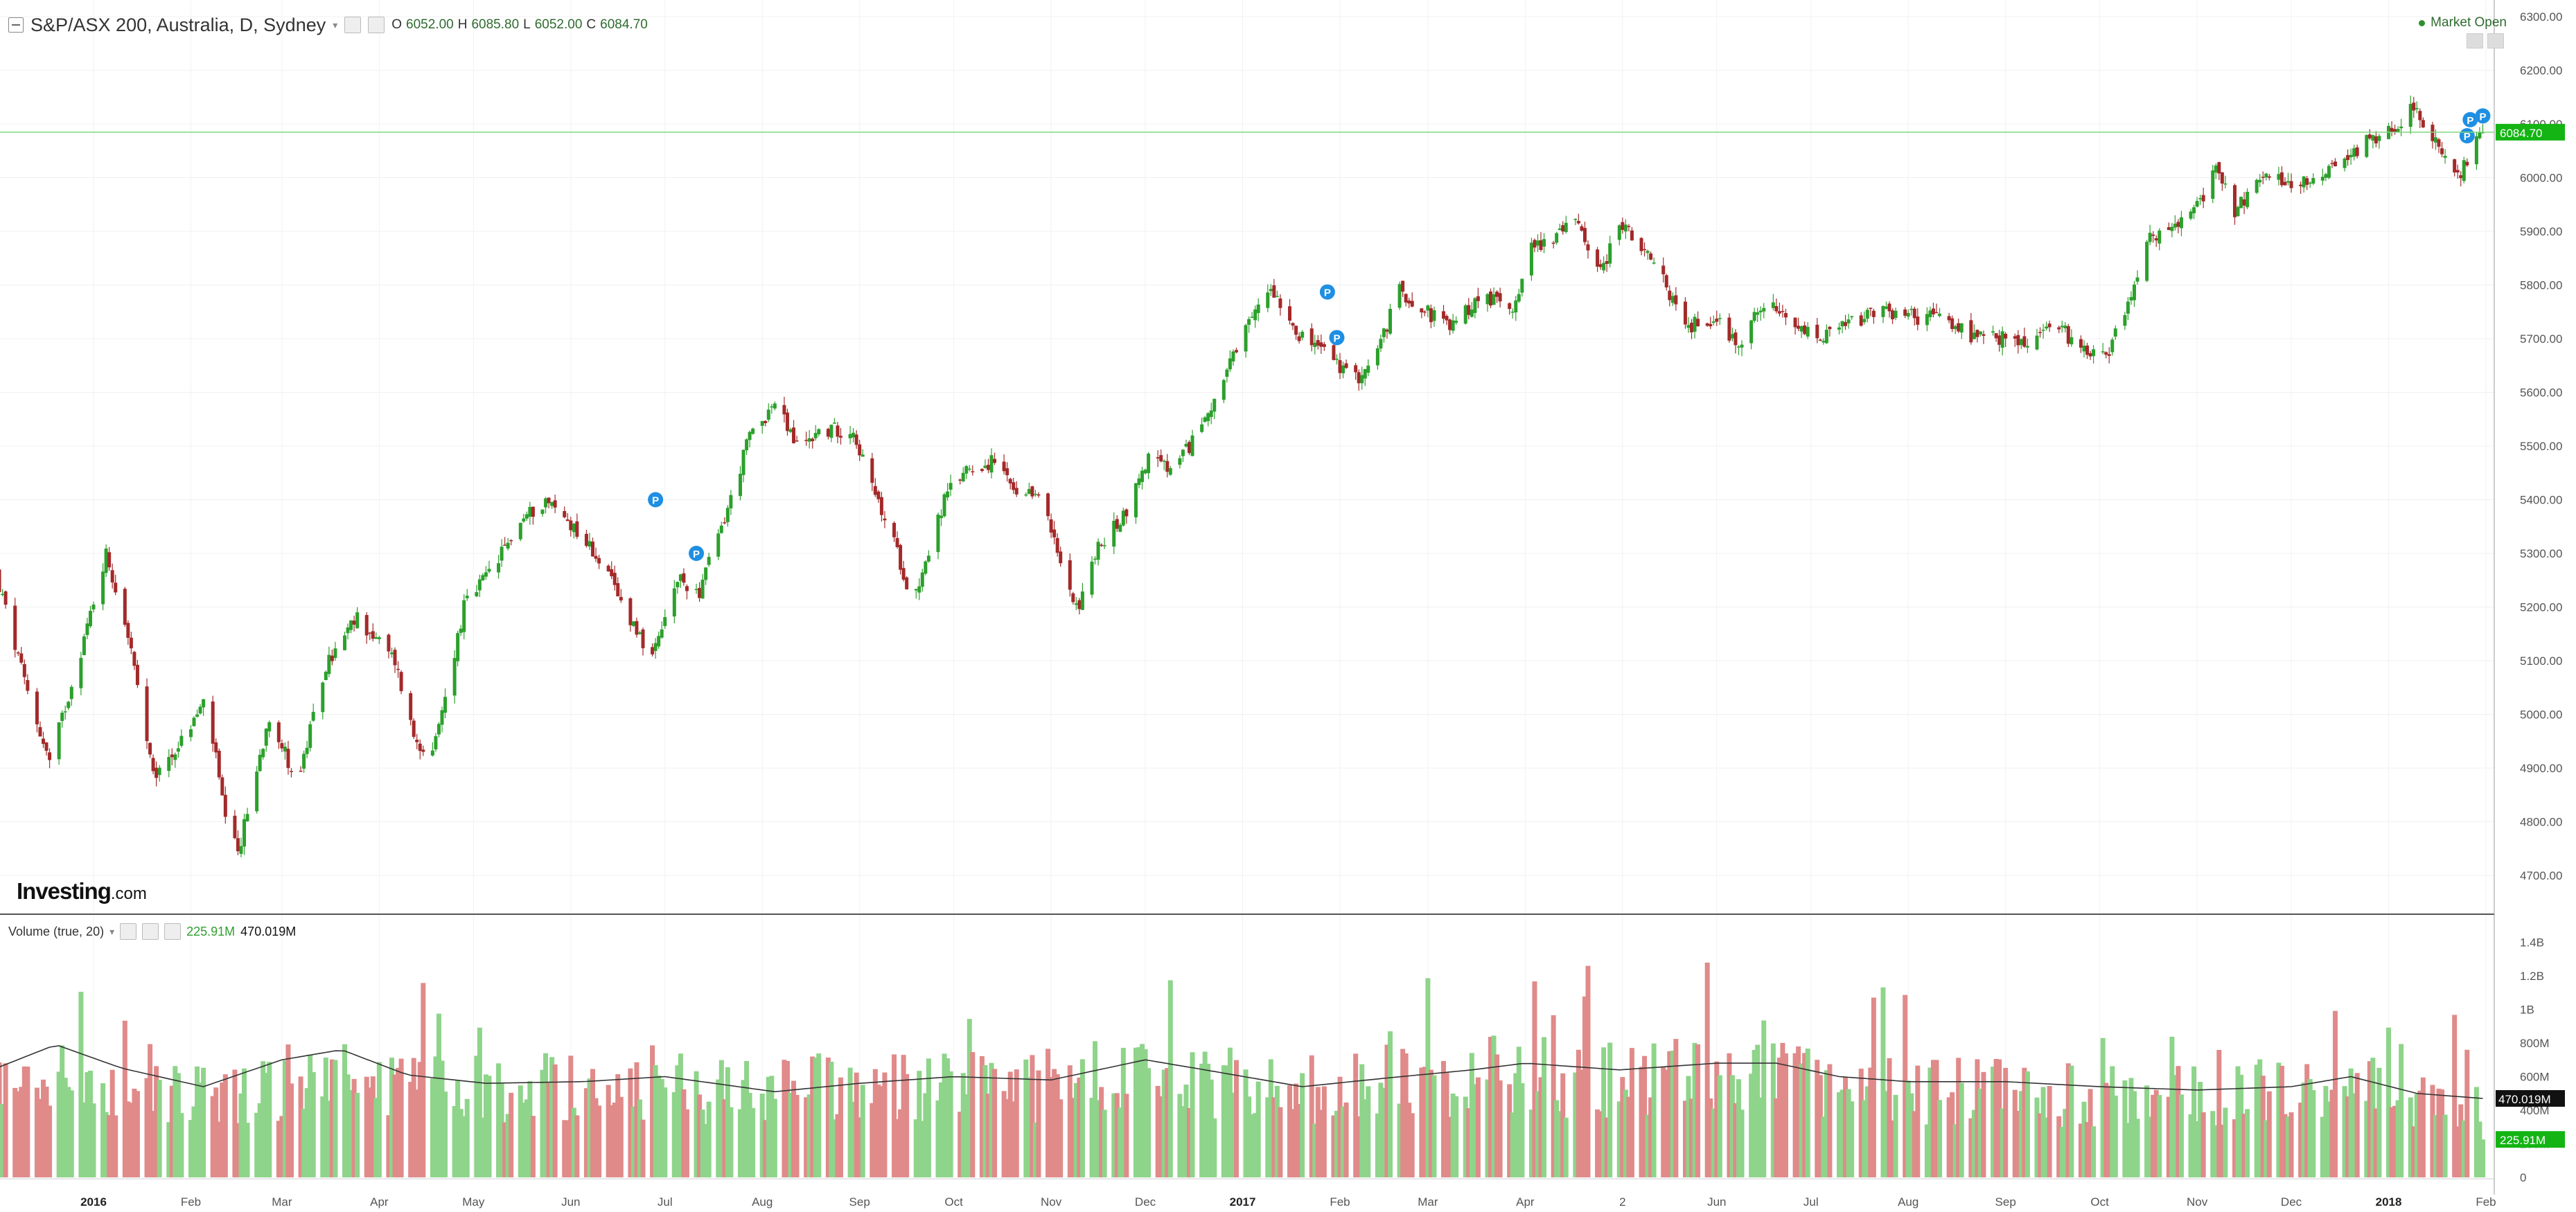  I want to click on time-tick-label: Jun, so click(570, 1202).